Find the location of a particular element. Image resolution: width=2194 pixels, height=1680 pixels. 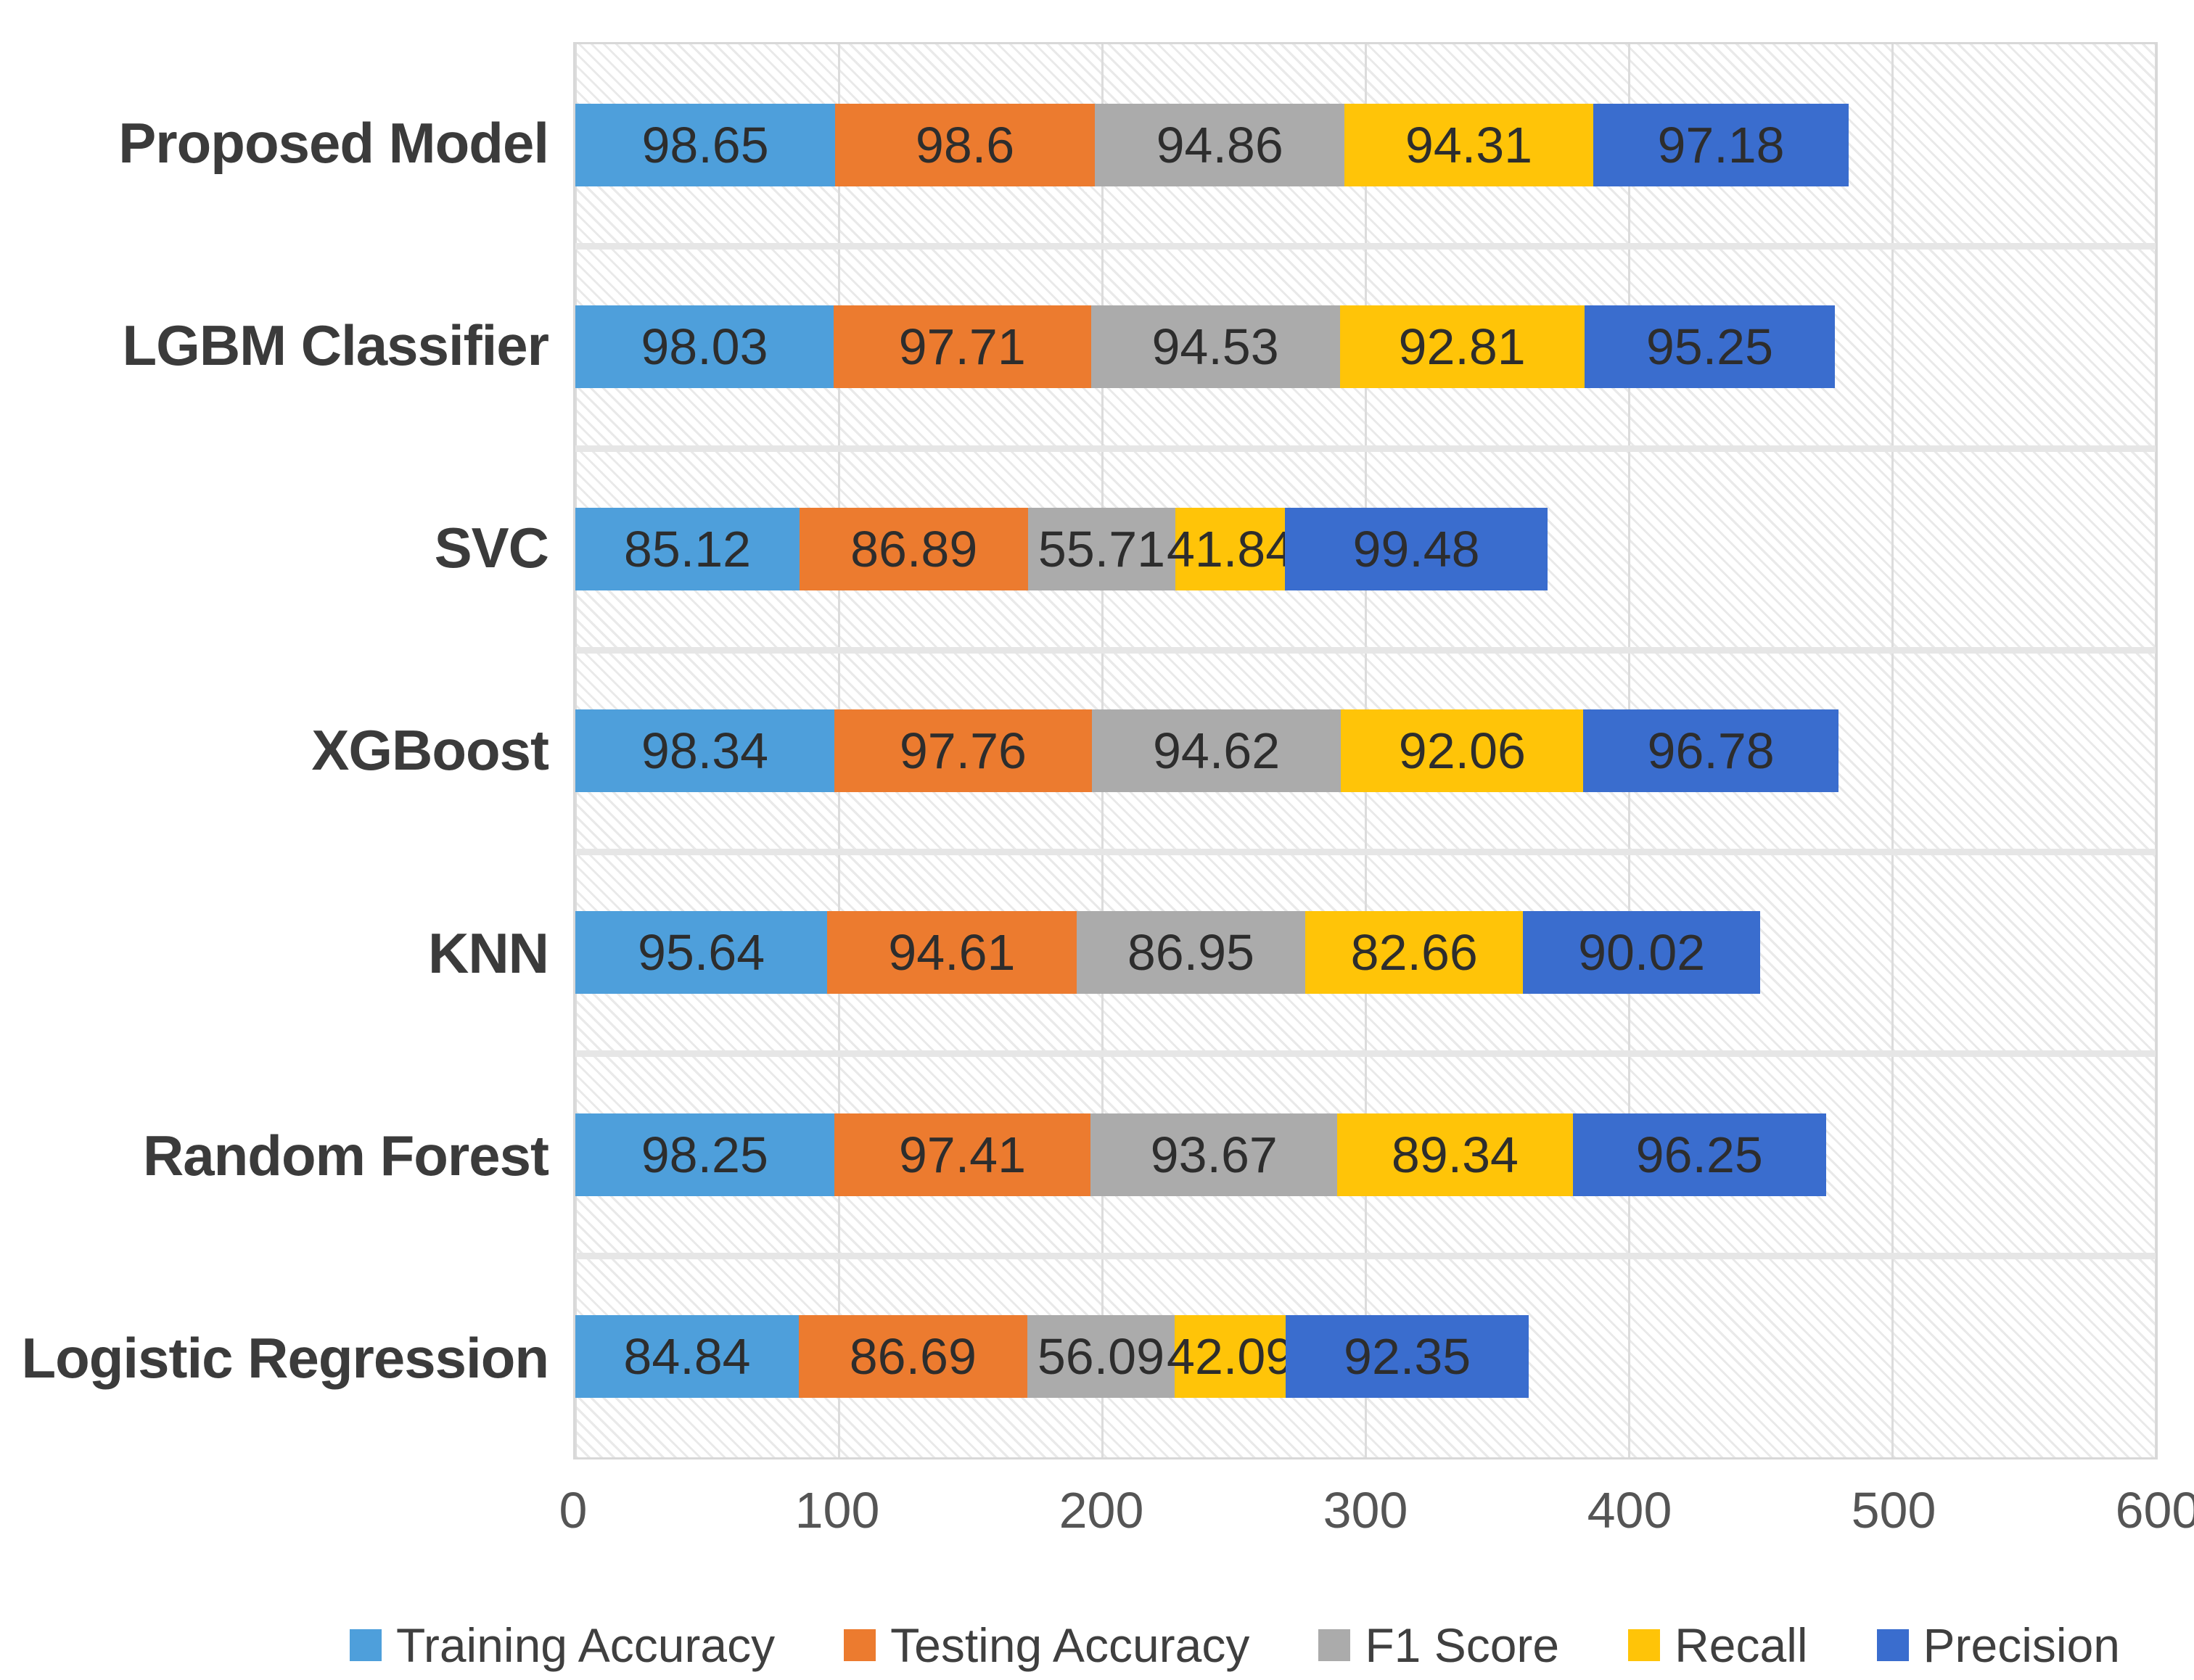

data-label: 98.25 is located at coordinates (704, 1154).